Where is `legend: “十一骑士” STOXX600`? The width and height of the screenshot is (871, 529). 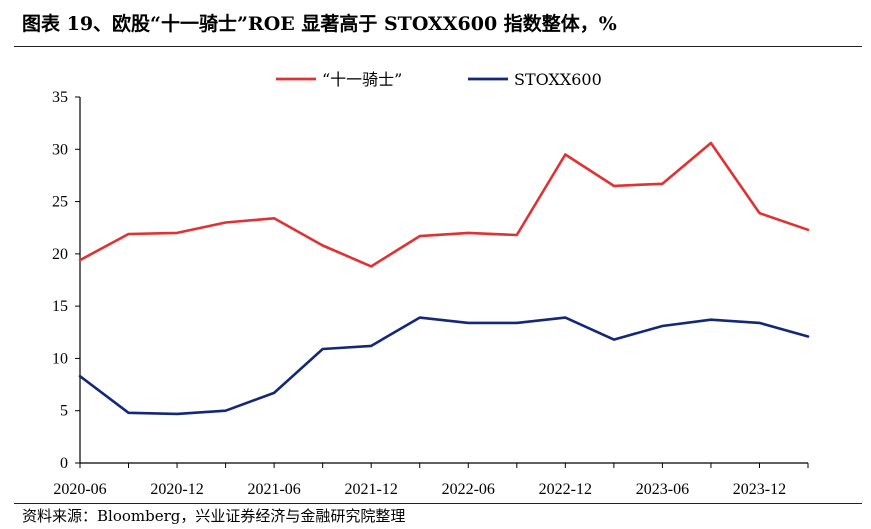
legend: “十一骑士” STOXX600 is located at coordinates (439, 79).